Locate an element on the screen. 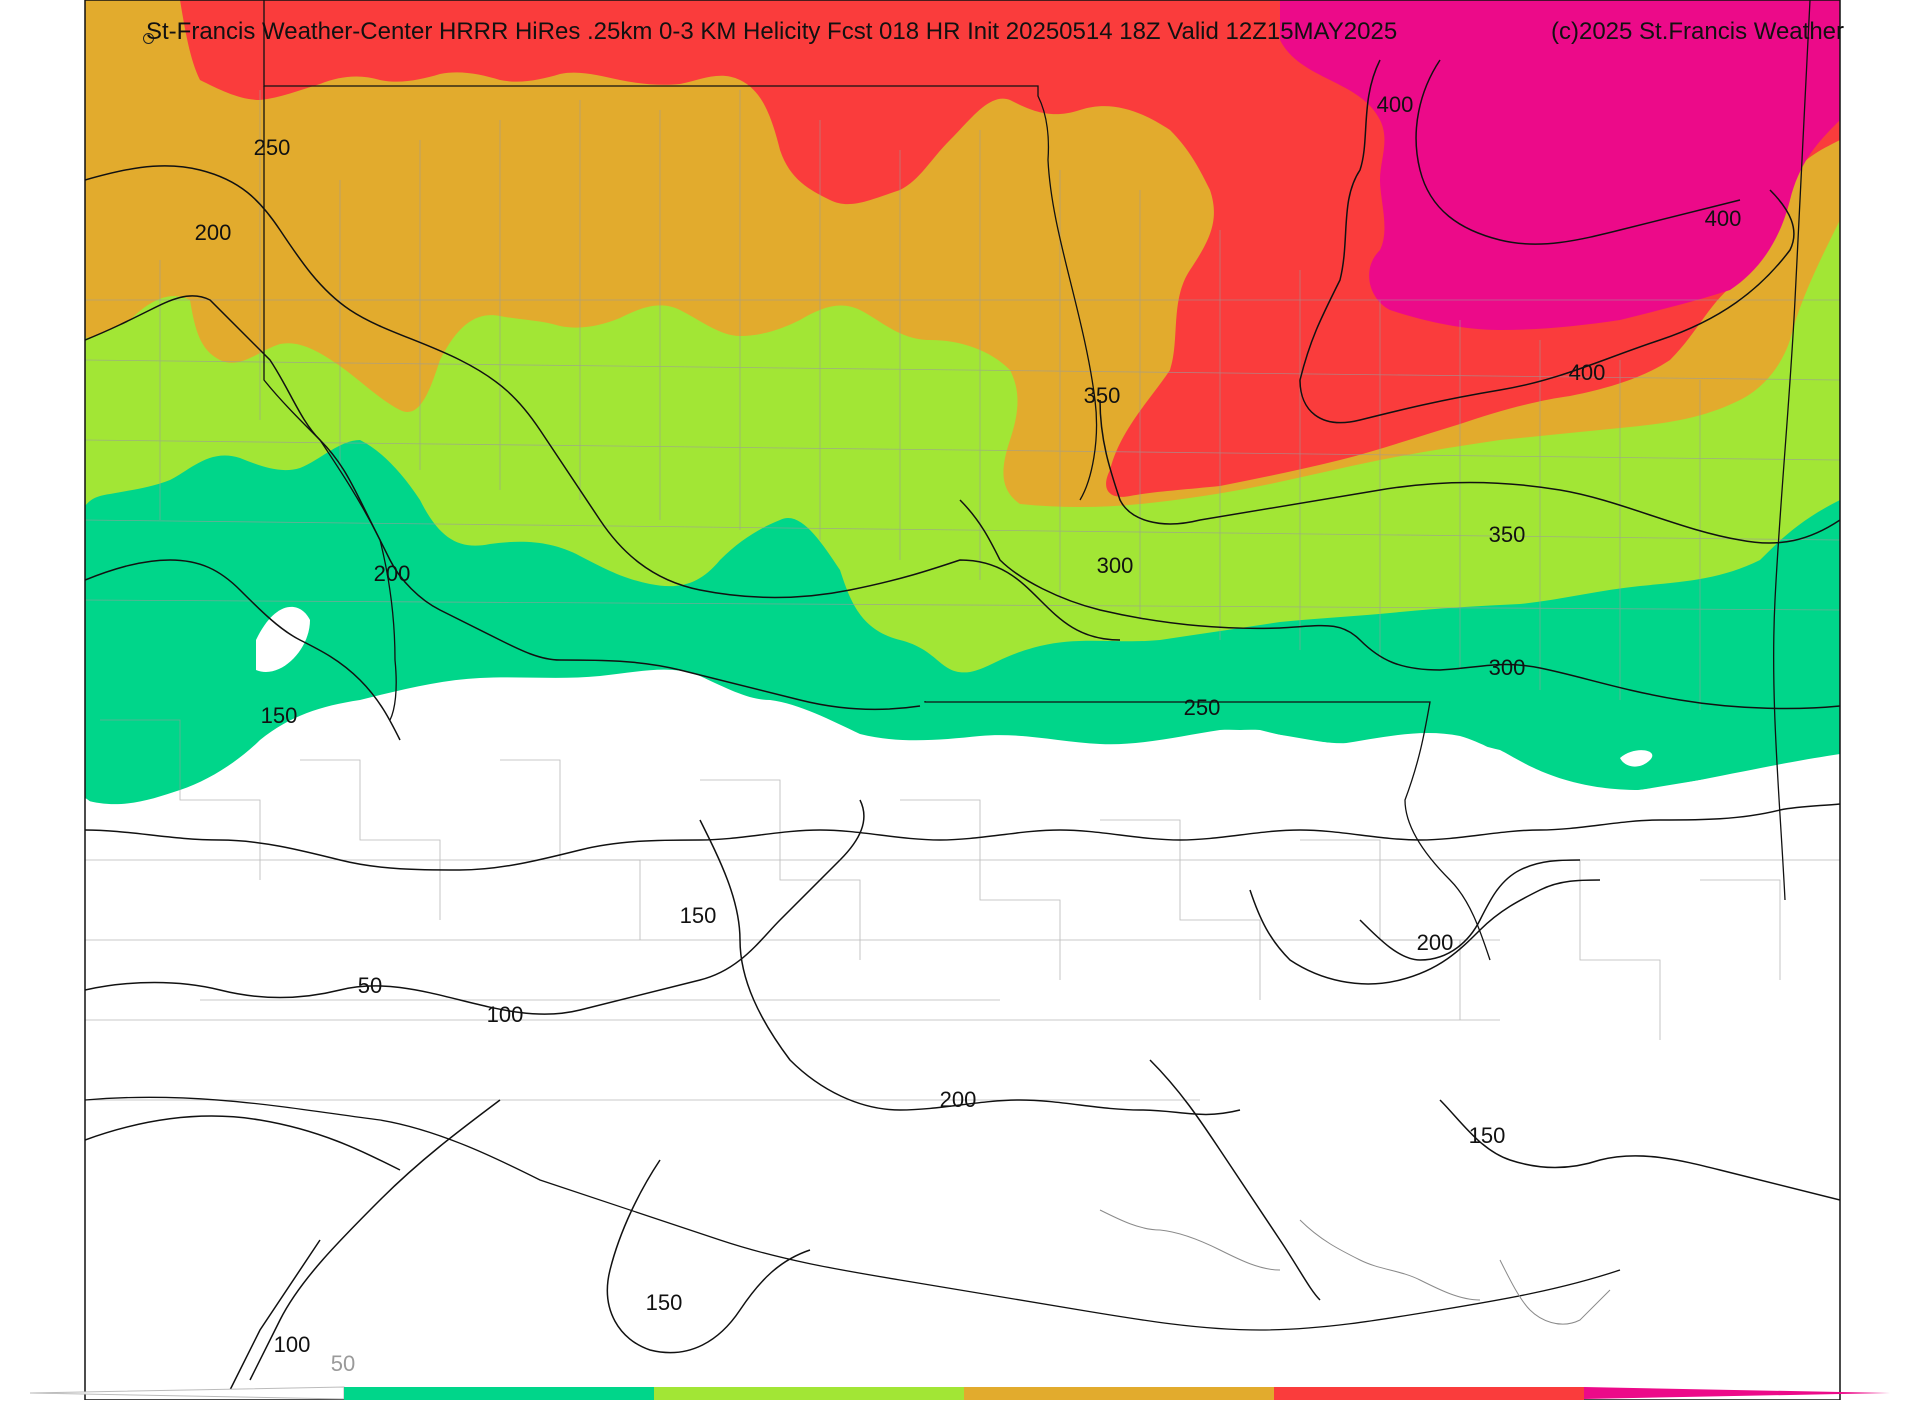  shade-400-plus is located at coordinates (1560, 165).